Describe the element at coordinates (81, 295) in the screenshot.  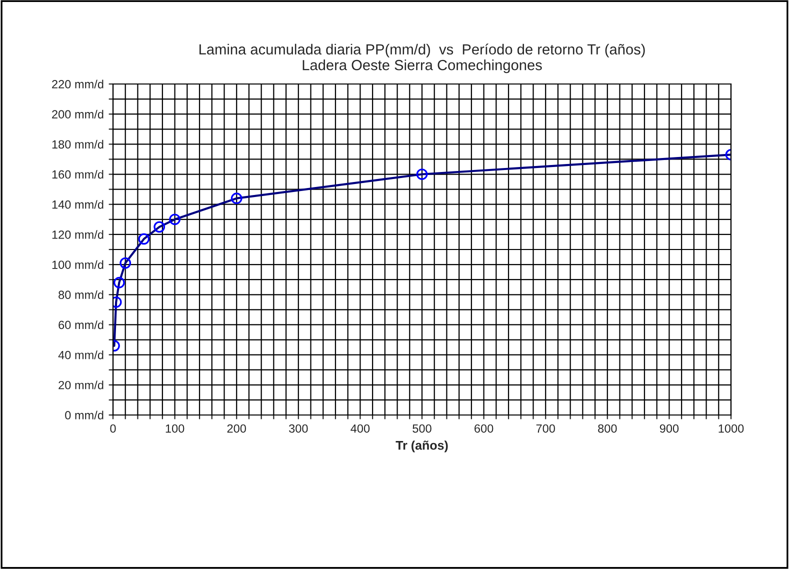
I see `y-tick-label: 80 mm/d` at that location.